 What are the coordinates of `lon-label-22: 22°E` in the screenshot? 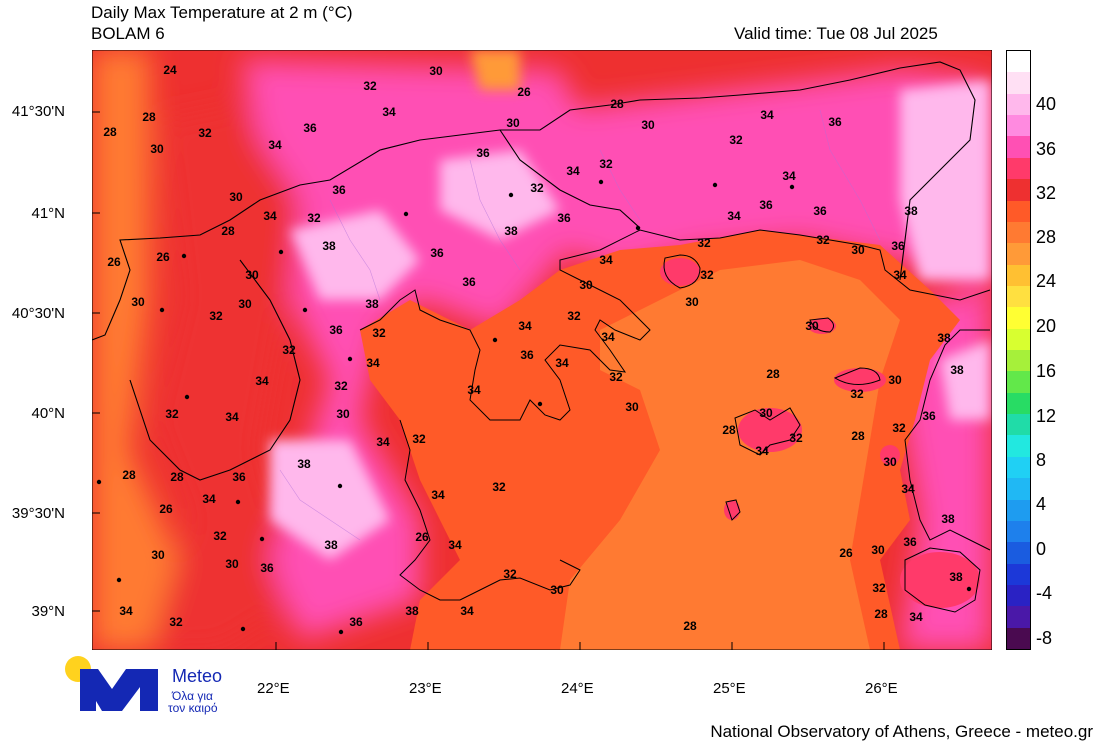 It's located at (273, 688).